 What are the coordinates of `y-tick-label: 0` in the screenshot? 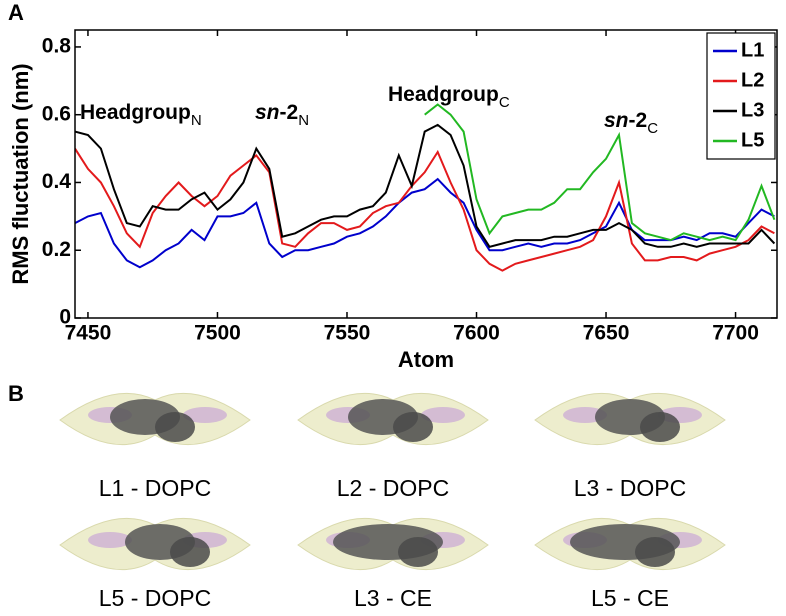 It's located at (65, 317).